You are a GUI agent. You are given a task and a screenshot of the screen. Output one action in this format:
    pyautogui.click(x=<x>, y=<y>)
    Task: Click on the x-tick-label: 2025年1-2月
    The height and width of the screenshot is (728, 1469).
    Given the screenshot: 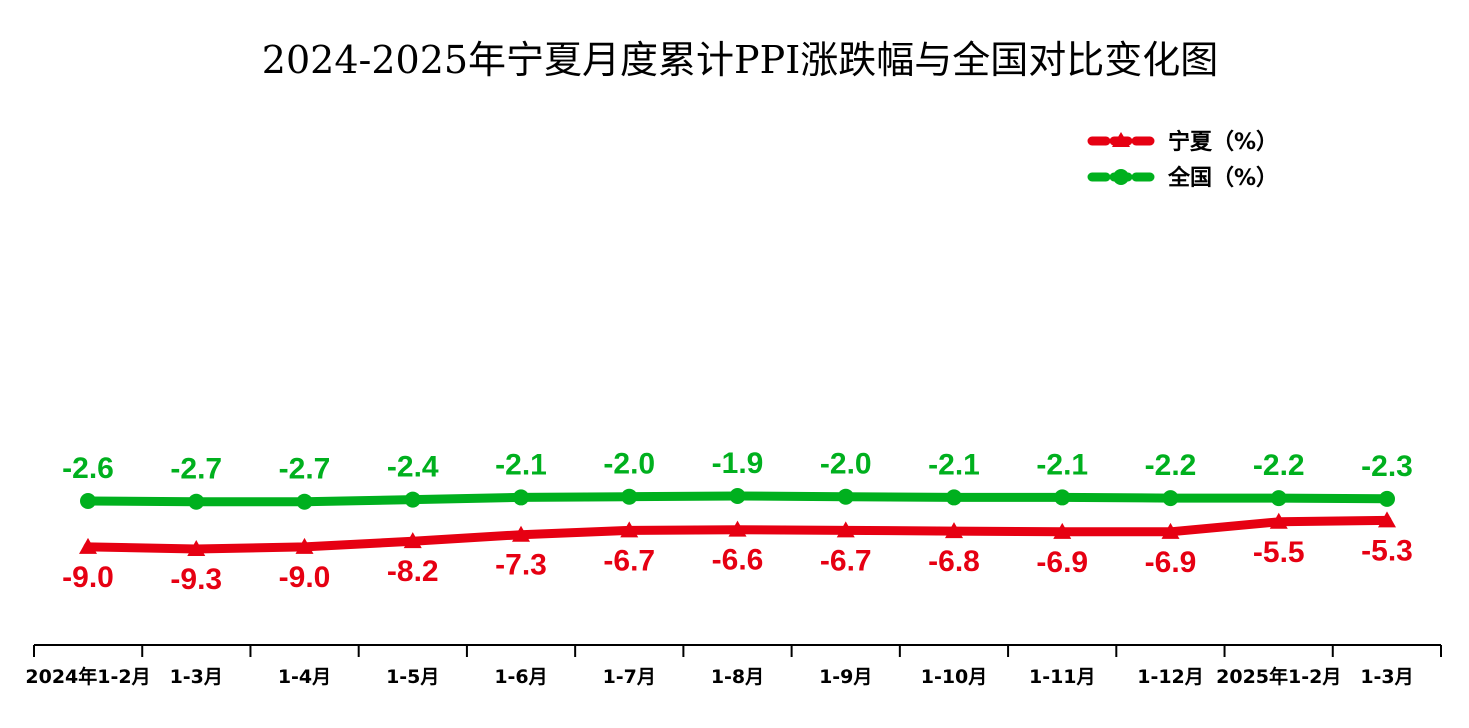 What is the action you would take?
    pyautogui.click(x=1278, y=676)
    